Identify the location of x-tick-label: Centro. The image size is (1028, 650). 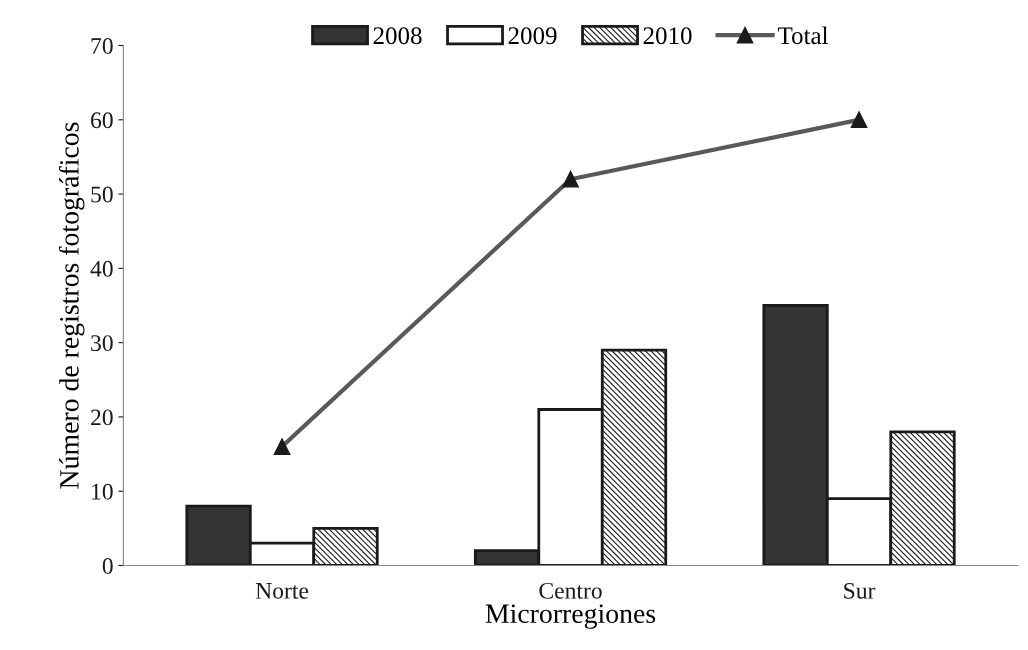
(570, 590).